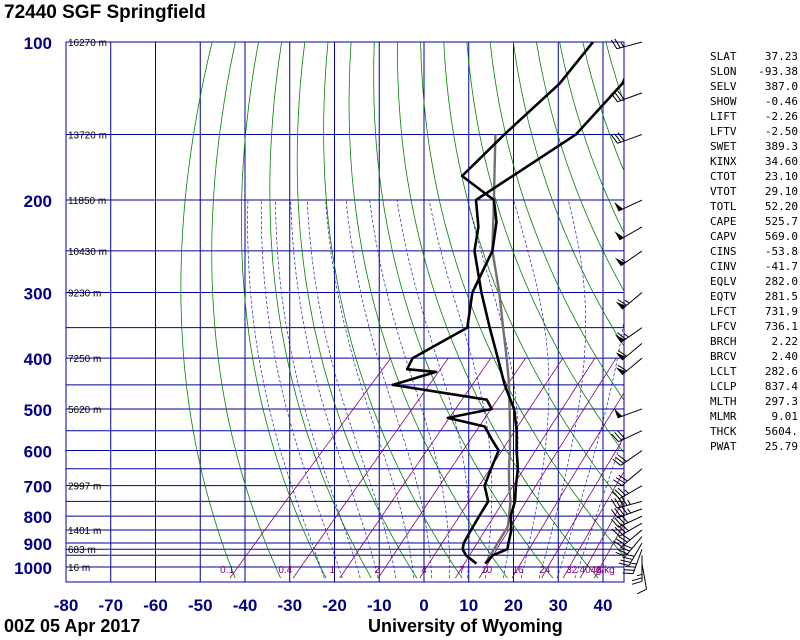  What do you see at coordinates (87, 43) in the screenshot?
I see `height-label: 16270 m` at bounding box center [87, 43].